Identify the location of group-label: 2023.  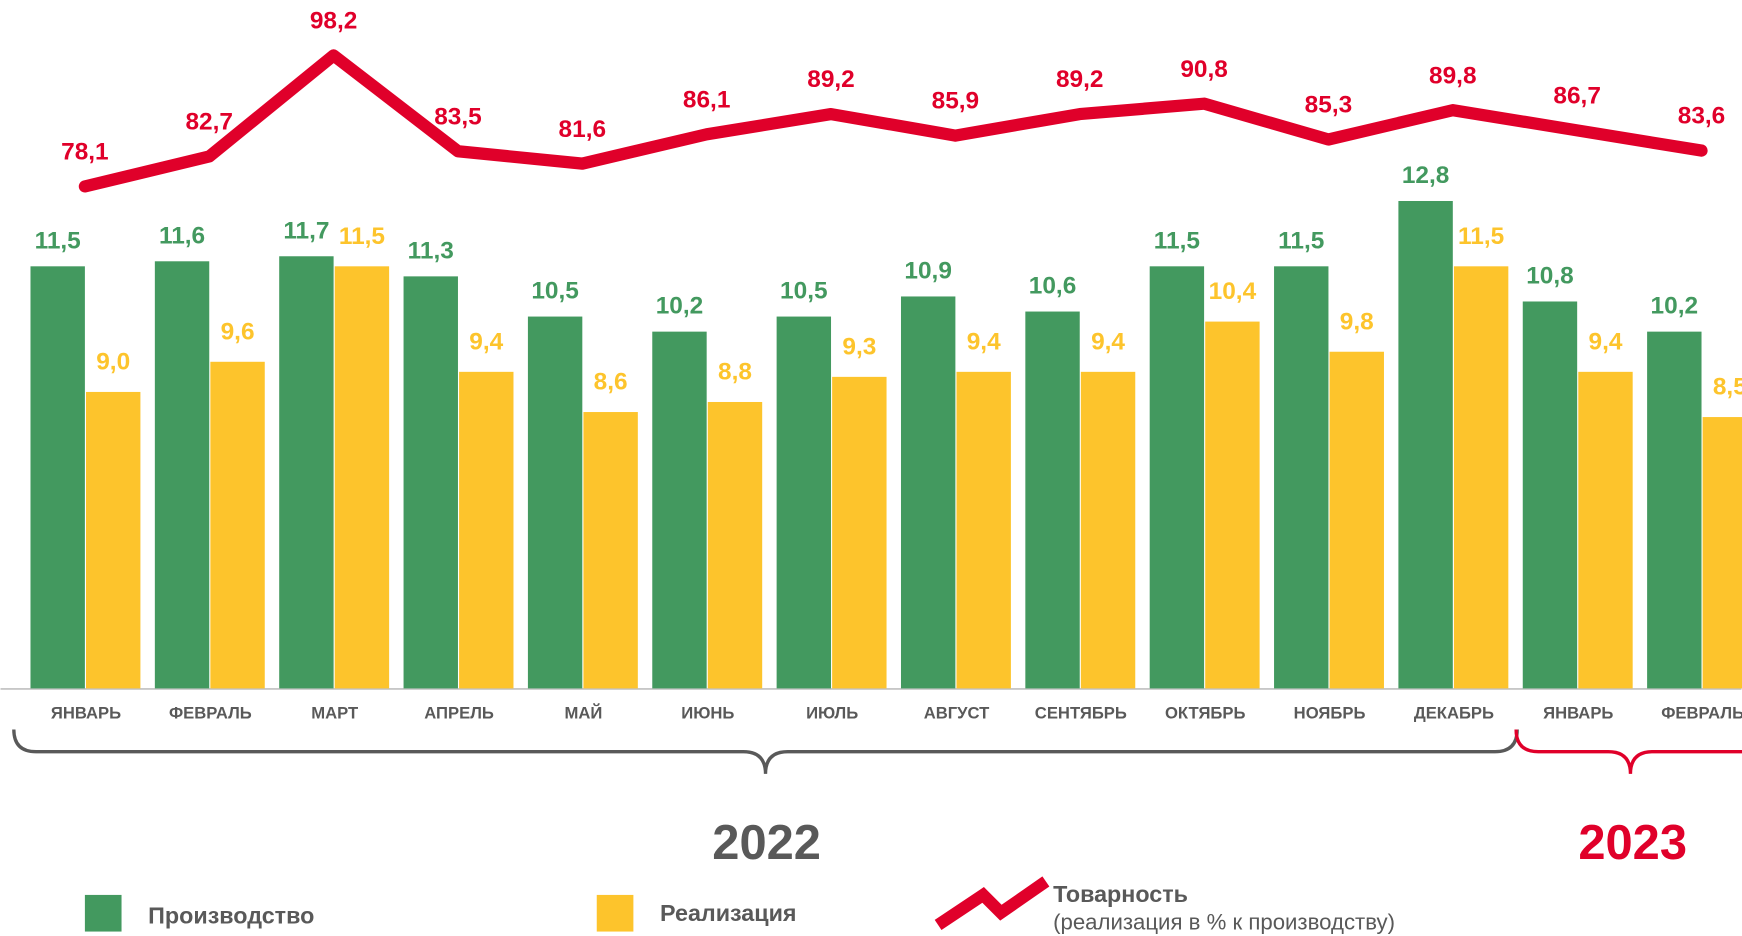
(1632, 843).